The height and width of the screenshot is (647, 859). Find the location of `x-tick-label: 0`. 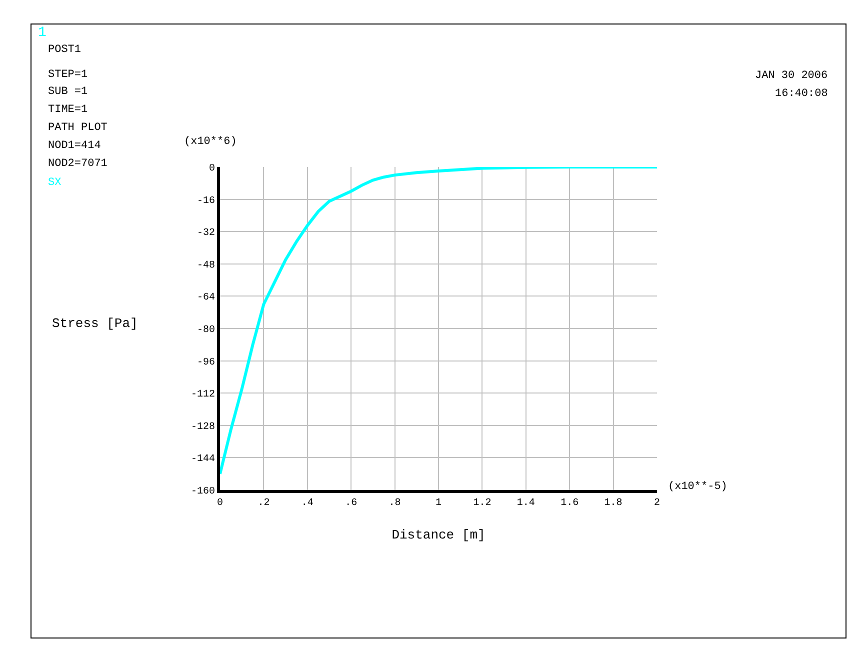

x-tick-label: 0 is located at coordinates (220, 503).